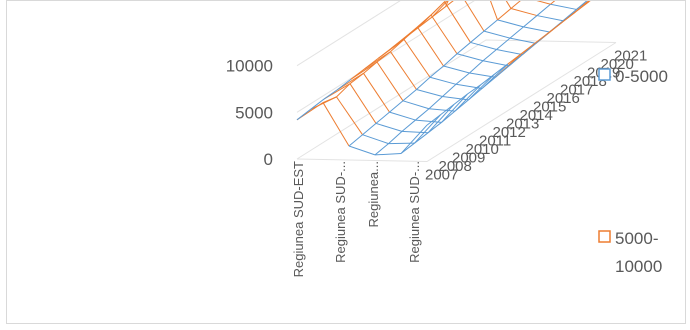  Describe the element at coordinates (298, 219) in the screenshot. I see `category-label: Regiunea SUD-EST` at that location.